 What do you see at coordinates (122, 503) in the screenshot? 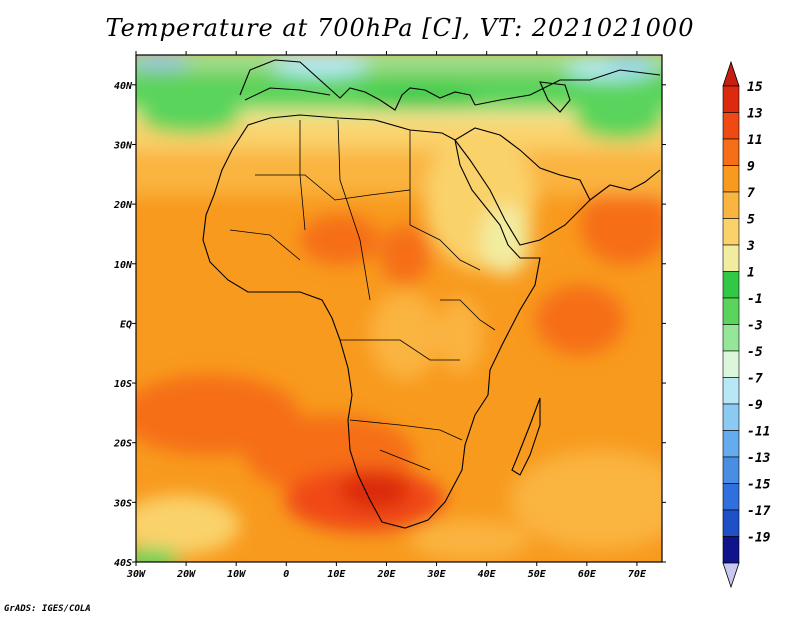
I see `lat-tick-label: 30S` at bounding box center [122, 503].